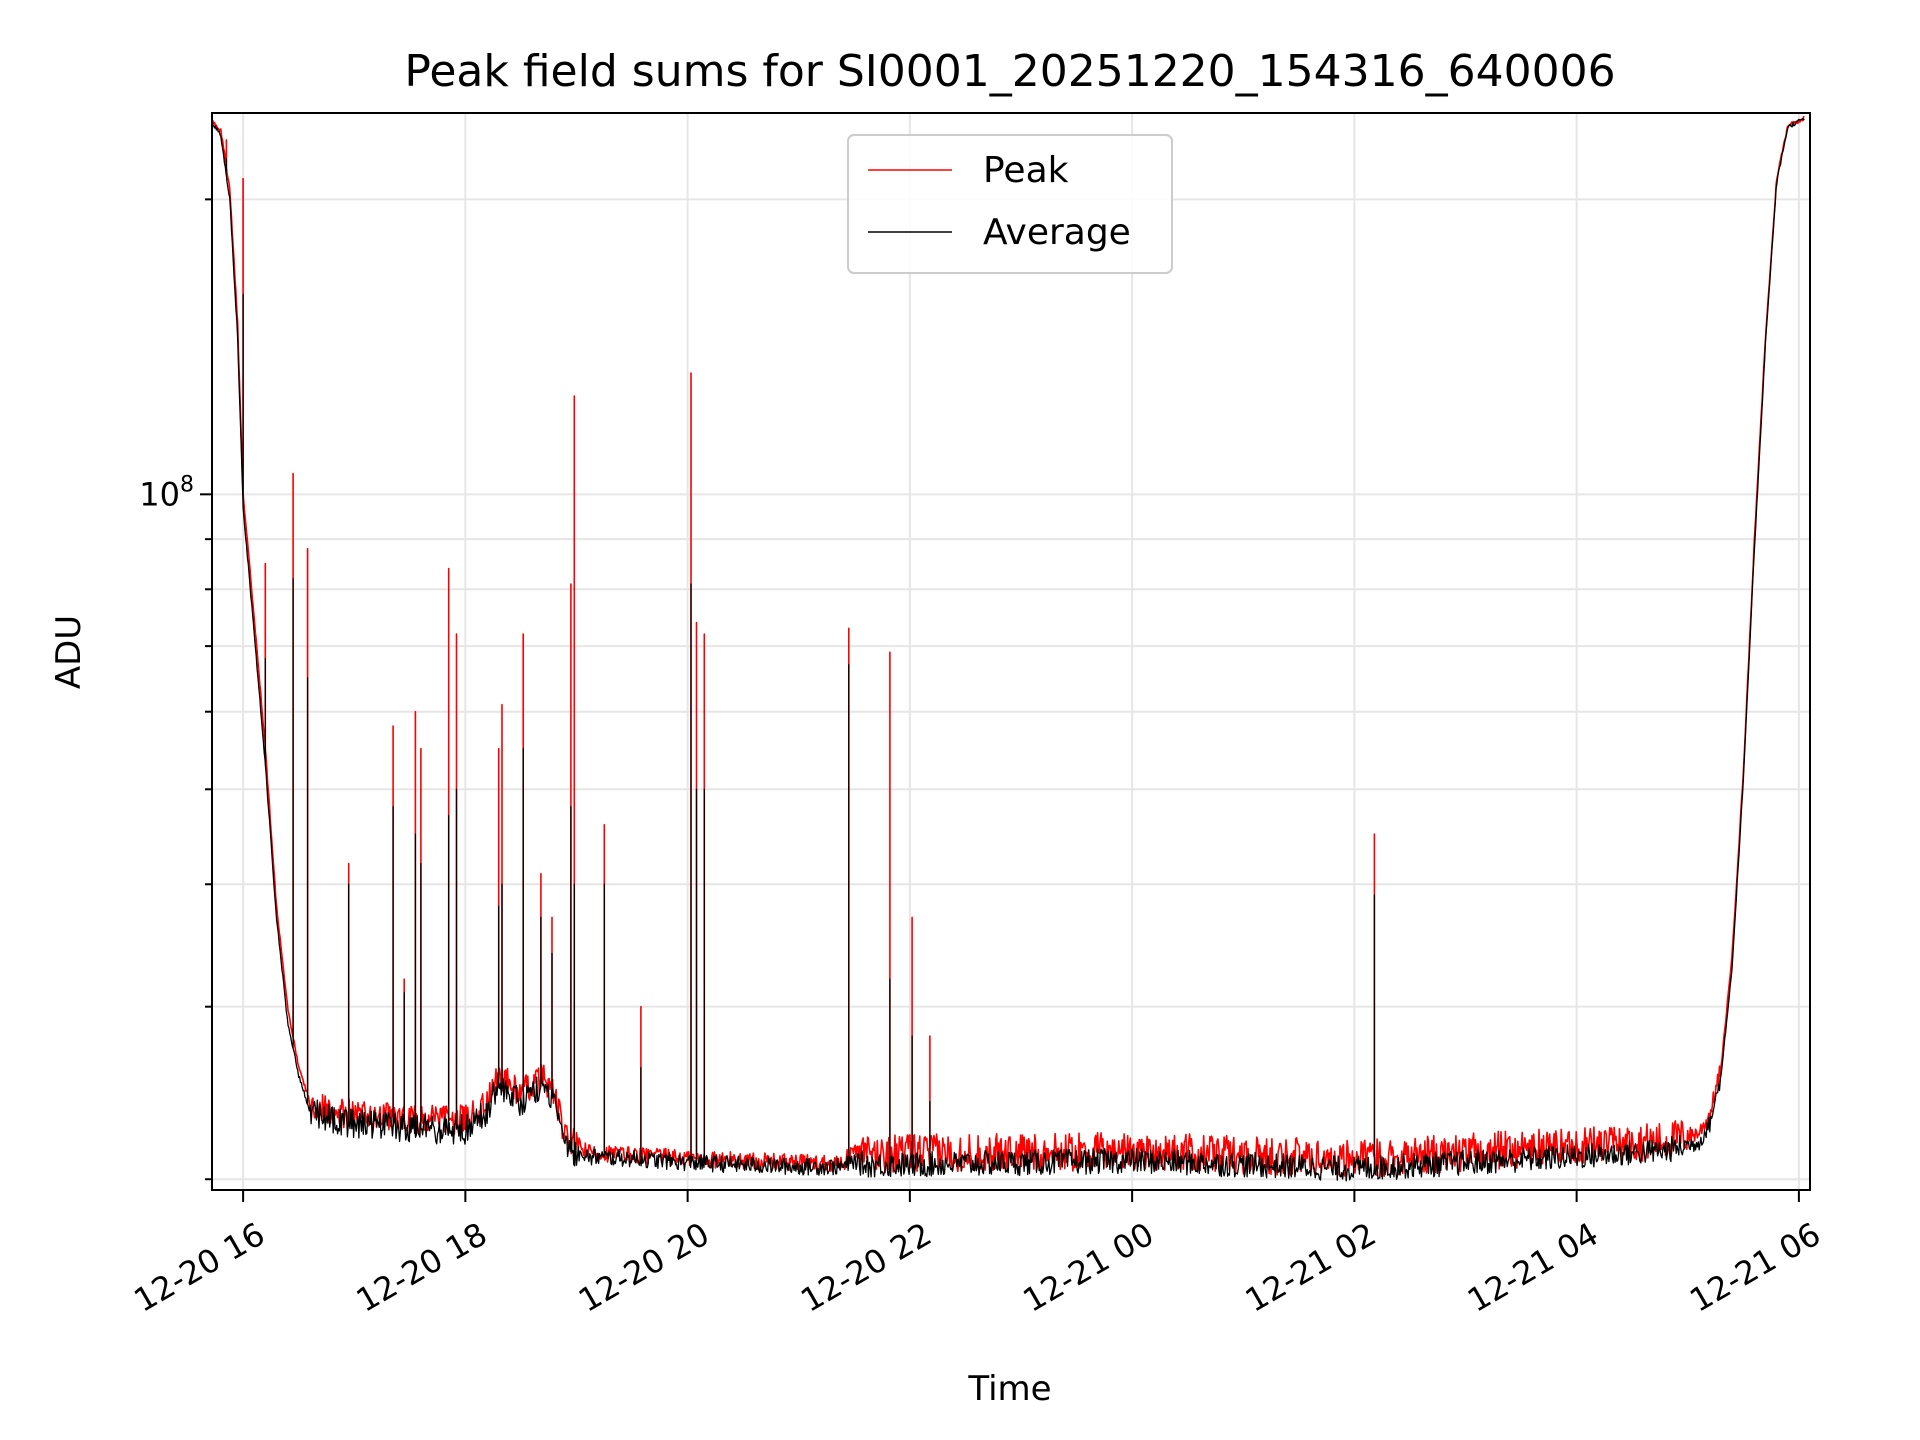 This screenshot has height=1440, width=1920. I want to click on legend: Peak Average, so click(1010, 204).